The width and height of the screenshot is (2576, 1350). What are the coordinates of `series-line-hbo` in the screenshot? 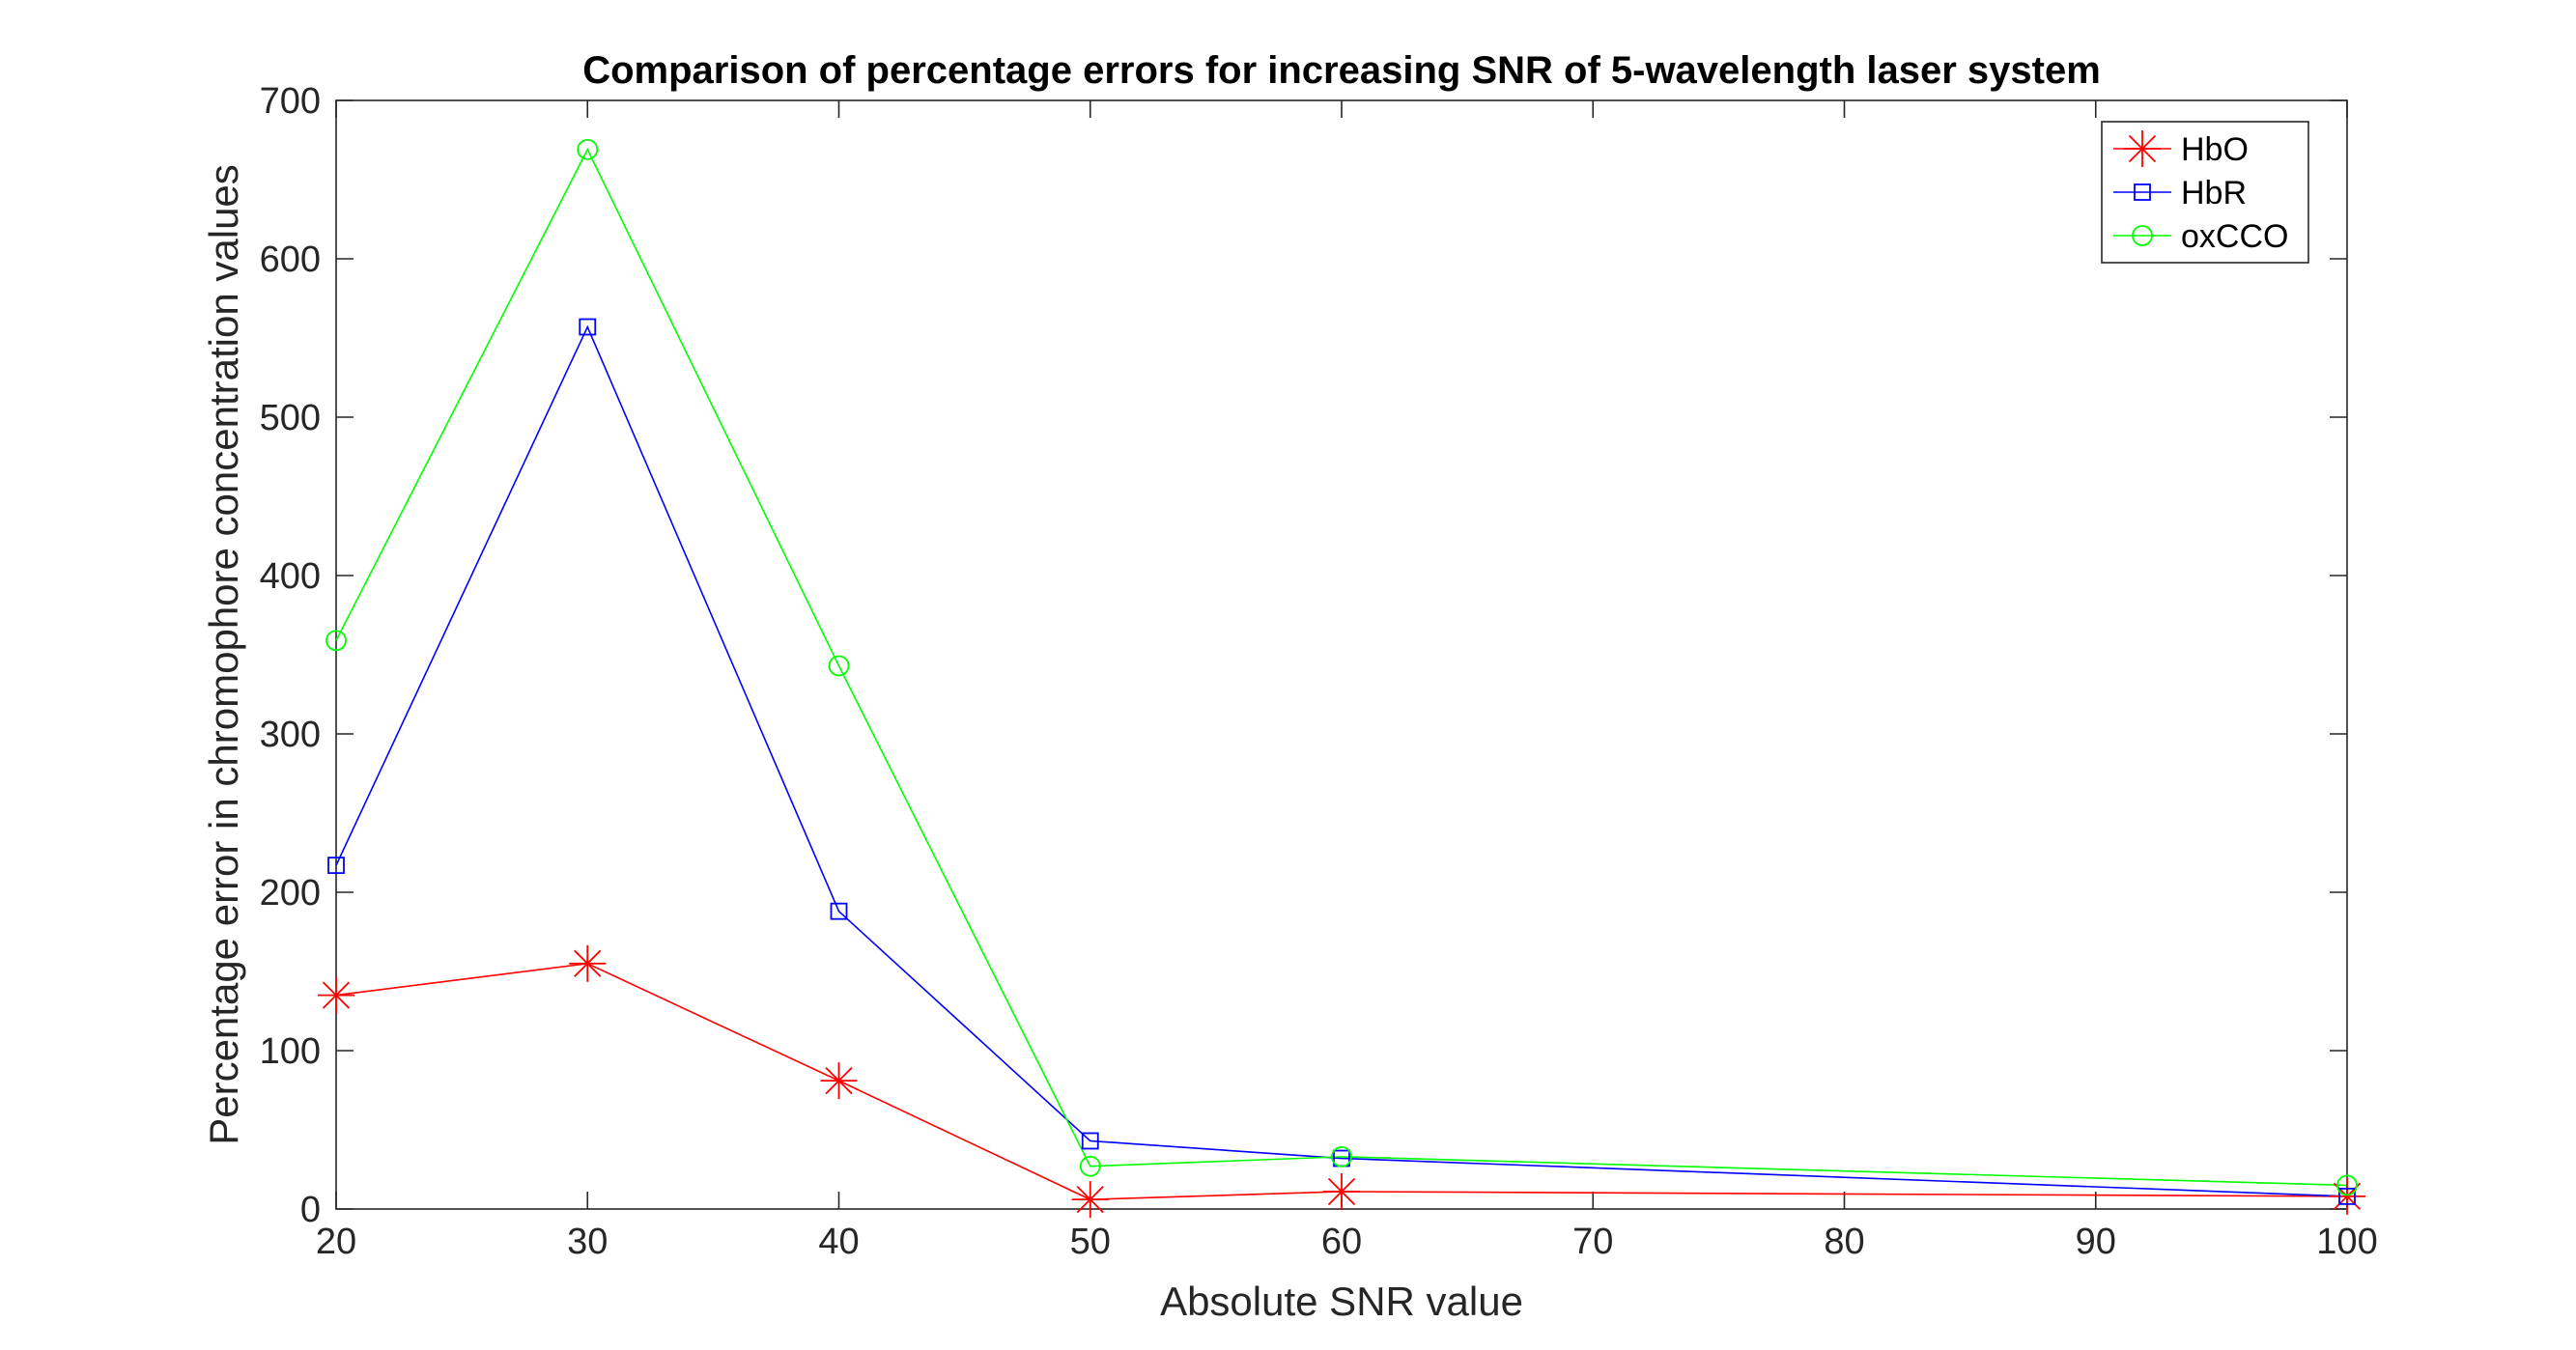 It's located at (1341, 1081).